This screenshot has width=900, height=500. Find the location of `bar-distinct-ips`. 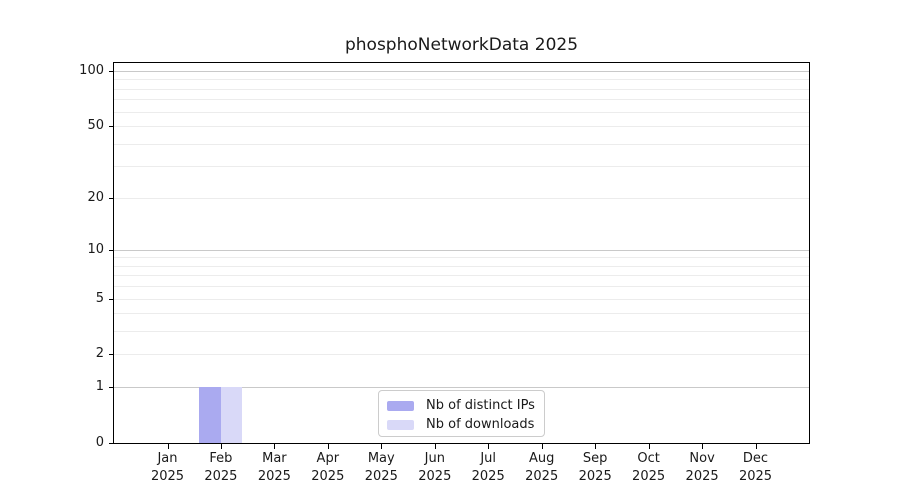

bar-distinct-ips is located at coordinates (210, 415).